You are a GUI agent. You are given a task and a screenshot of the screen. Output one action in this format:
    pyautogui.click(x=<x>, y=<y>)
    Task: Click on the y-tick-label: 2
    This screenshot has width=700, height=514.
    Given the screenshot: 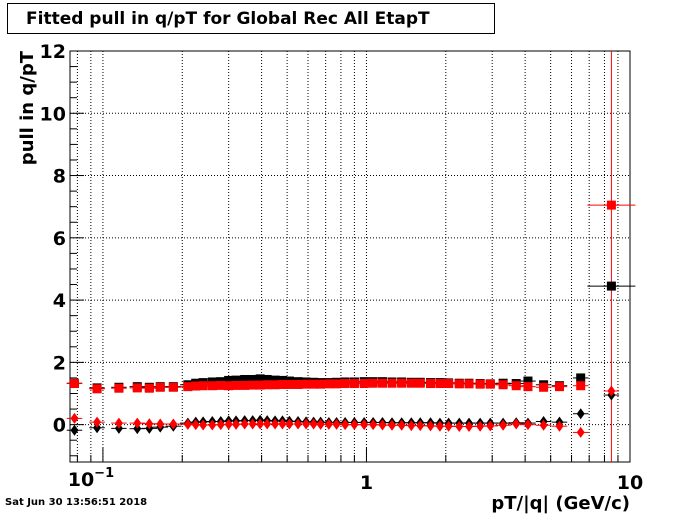 What is the action you would take?
    pyautogui.click(x=59, y=363)
    